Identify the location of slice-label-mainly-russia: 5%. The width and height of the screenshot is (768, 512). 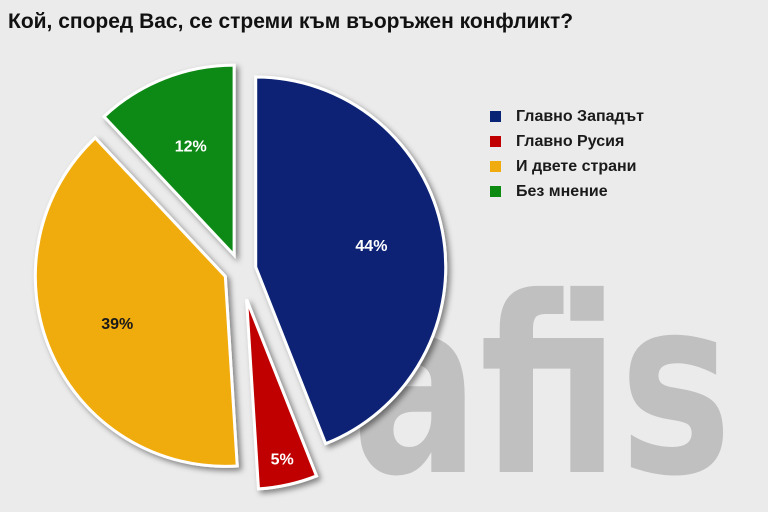
(282, 460).